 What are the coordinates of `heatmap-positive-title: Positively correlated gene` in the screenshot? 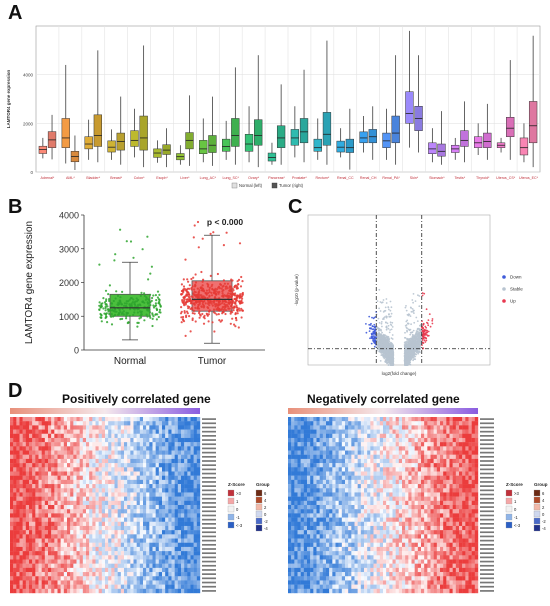 It's located at (136, 399).